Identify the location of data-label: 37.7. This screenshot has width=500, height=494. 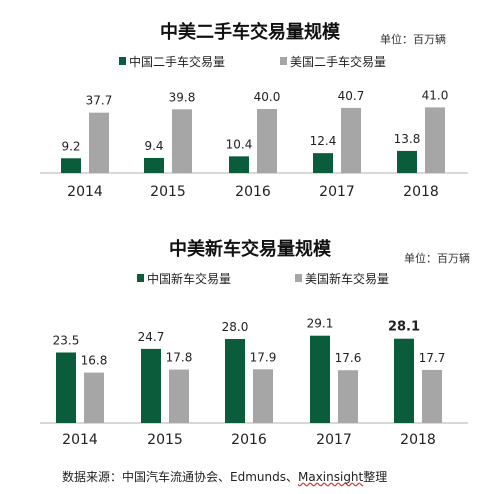
(99, 101).